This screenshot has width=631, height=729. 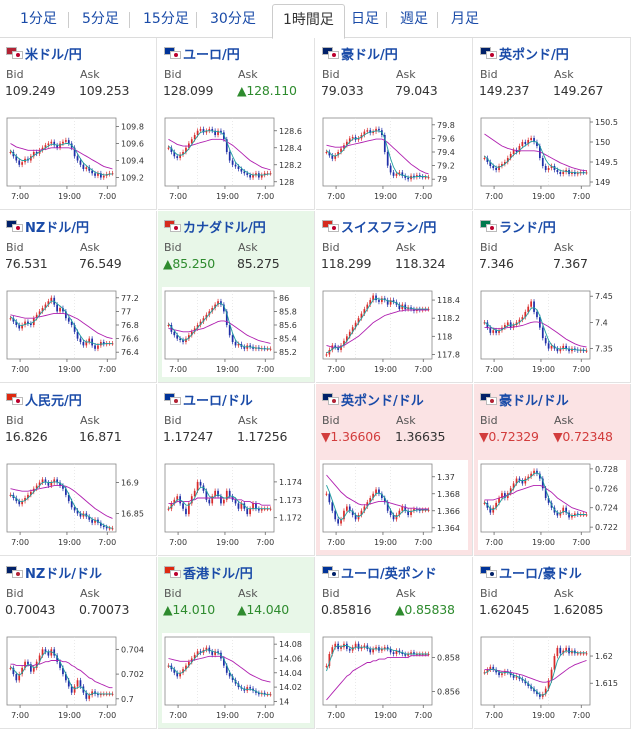 I want to click on currency-flag-icon, so click(x=14, y=226).